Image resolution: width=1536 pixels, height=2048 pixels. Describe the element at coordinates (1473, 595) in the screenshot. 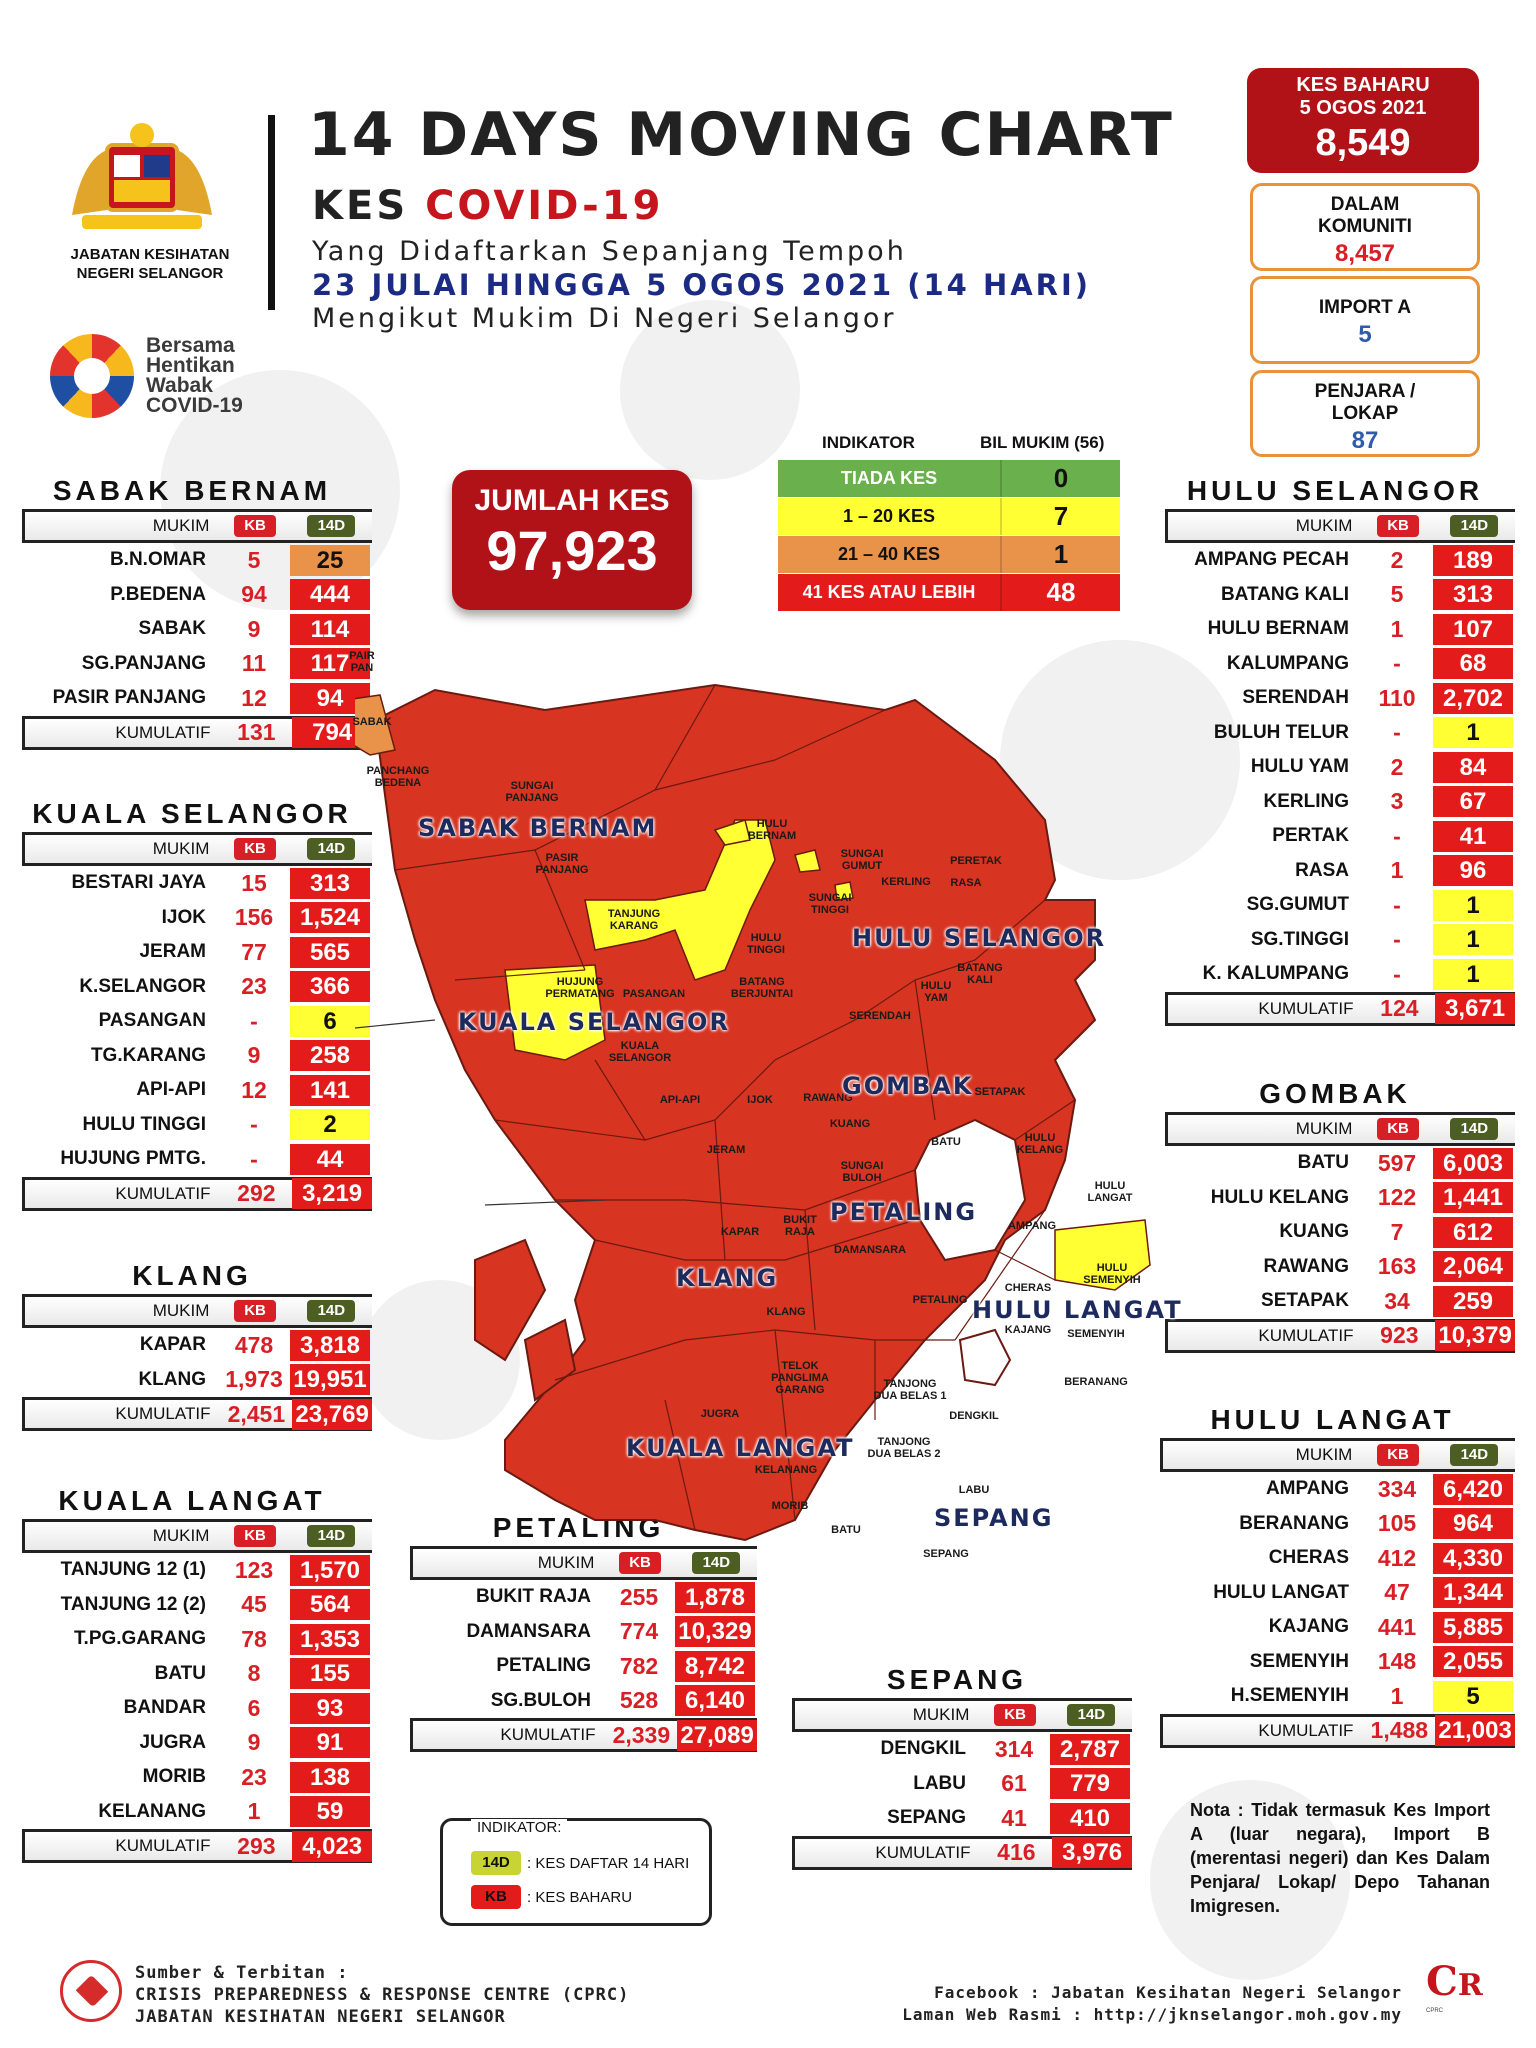

I see `d14-value: 313` at that location.